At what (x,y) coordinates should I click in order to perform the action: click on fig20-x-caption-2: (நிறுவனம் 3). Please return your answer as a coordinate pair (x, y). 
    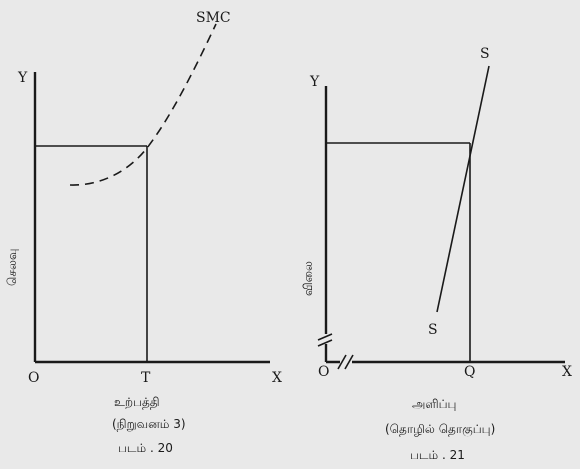
    Looking at the image, I should click on (149, 424).